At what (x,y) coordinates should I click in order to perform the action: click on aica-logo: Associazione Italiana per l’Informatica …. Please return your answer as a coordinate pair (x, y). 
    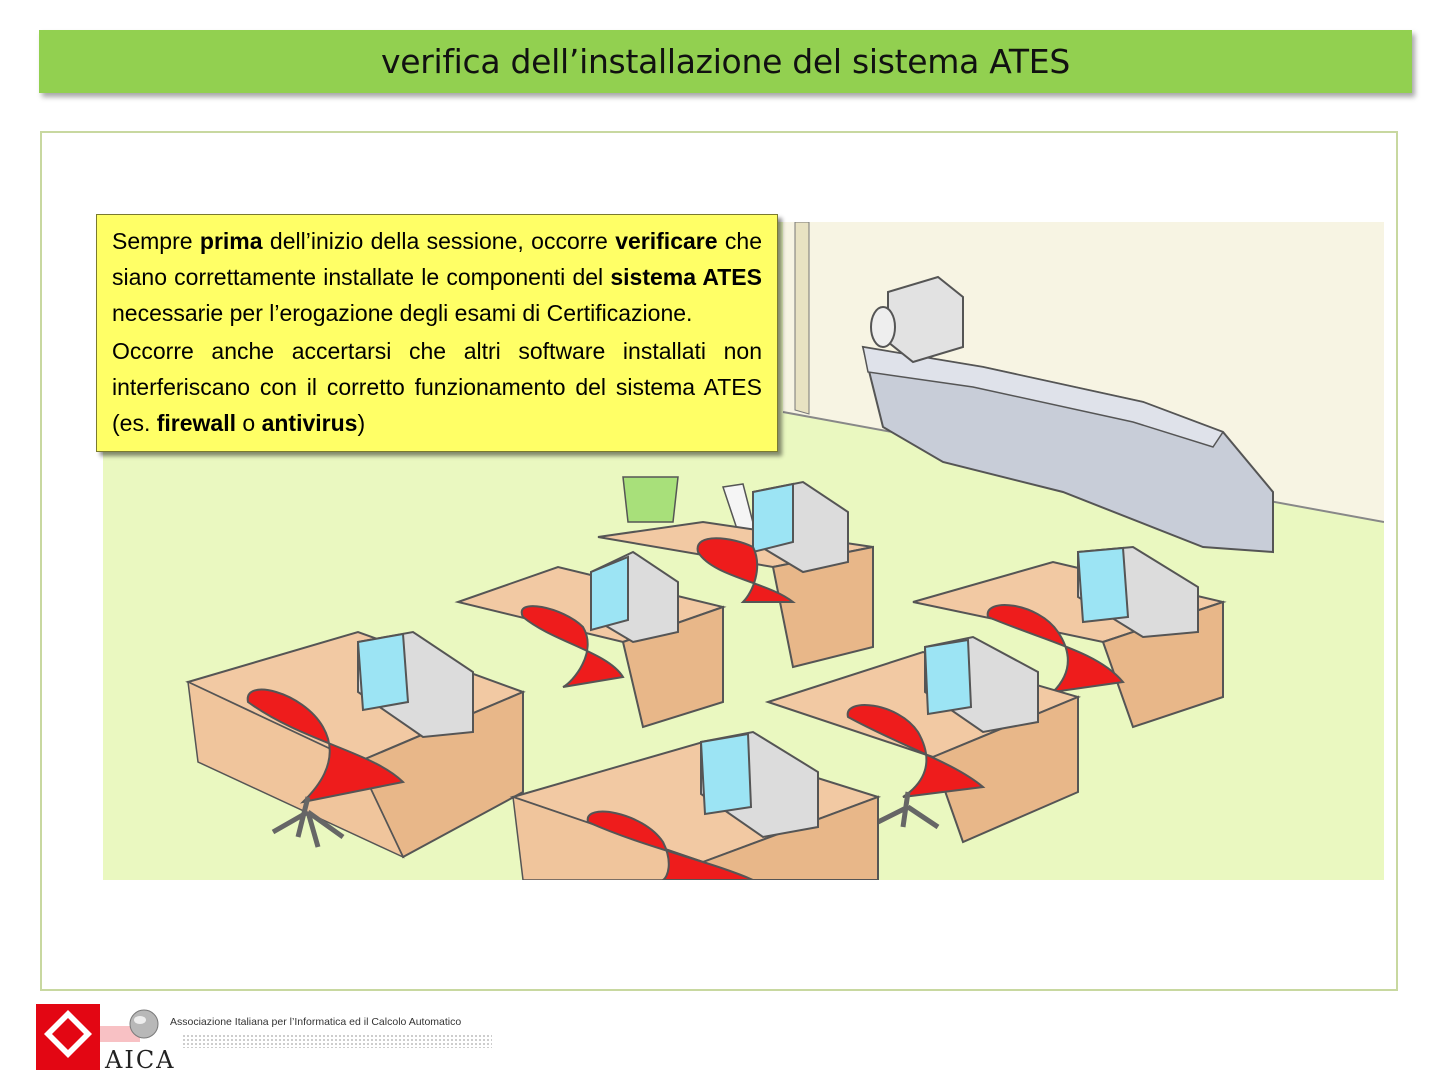
    Looking at the image, I should click on (262, 1036).